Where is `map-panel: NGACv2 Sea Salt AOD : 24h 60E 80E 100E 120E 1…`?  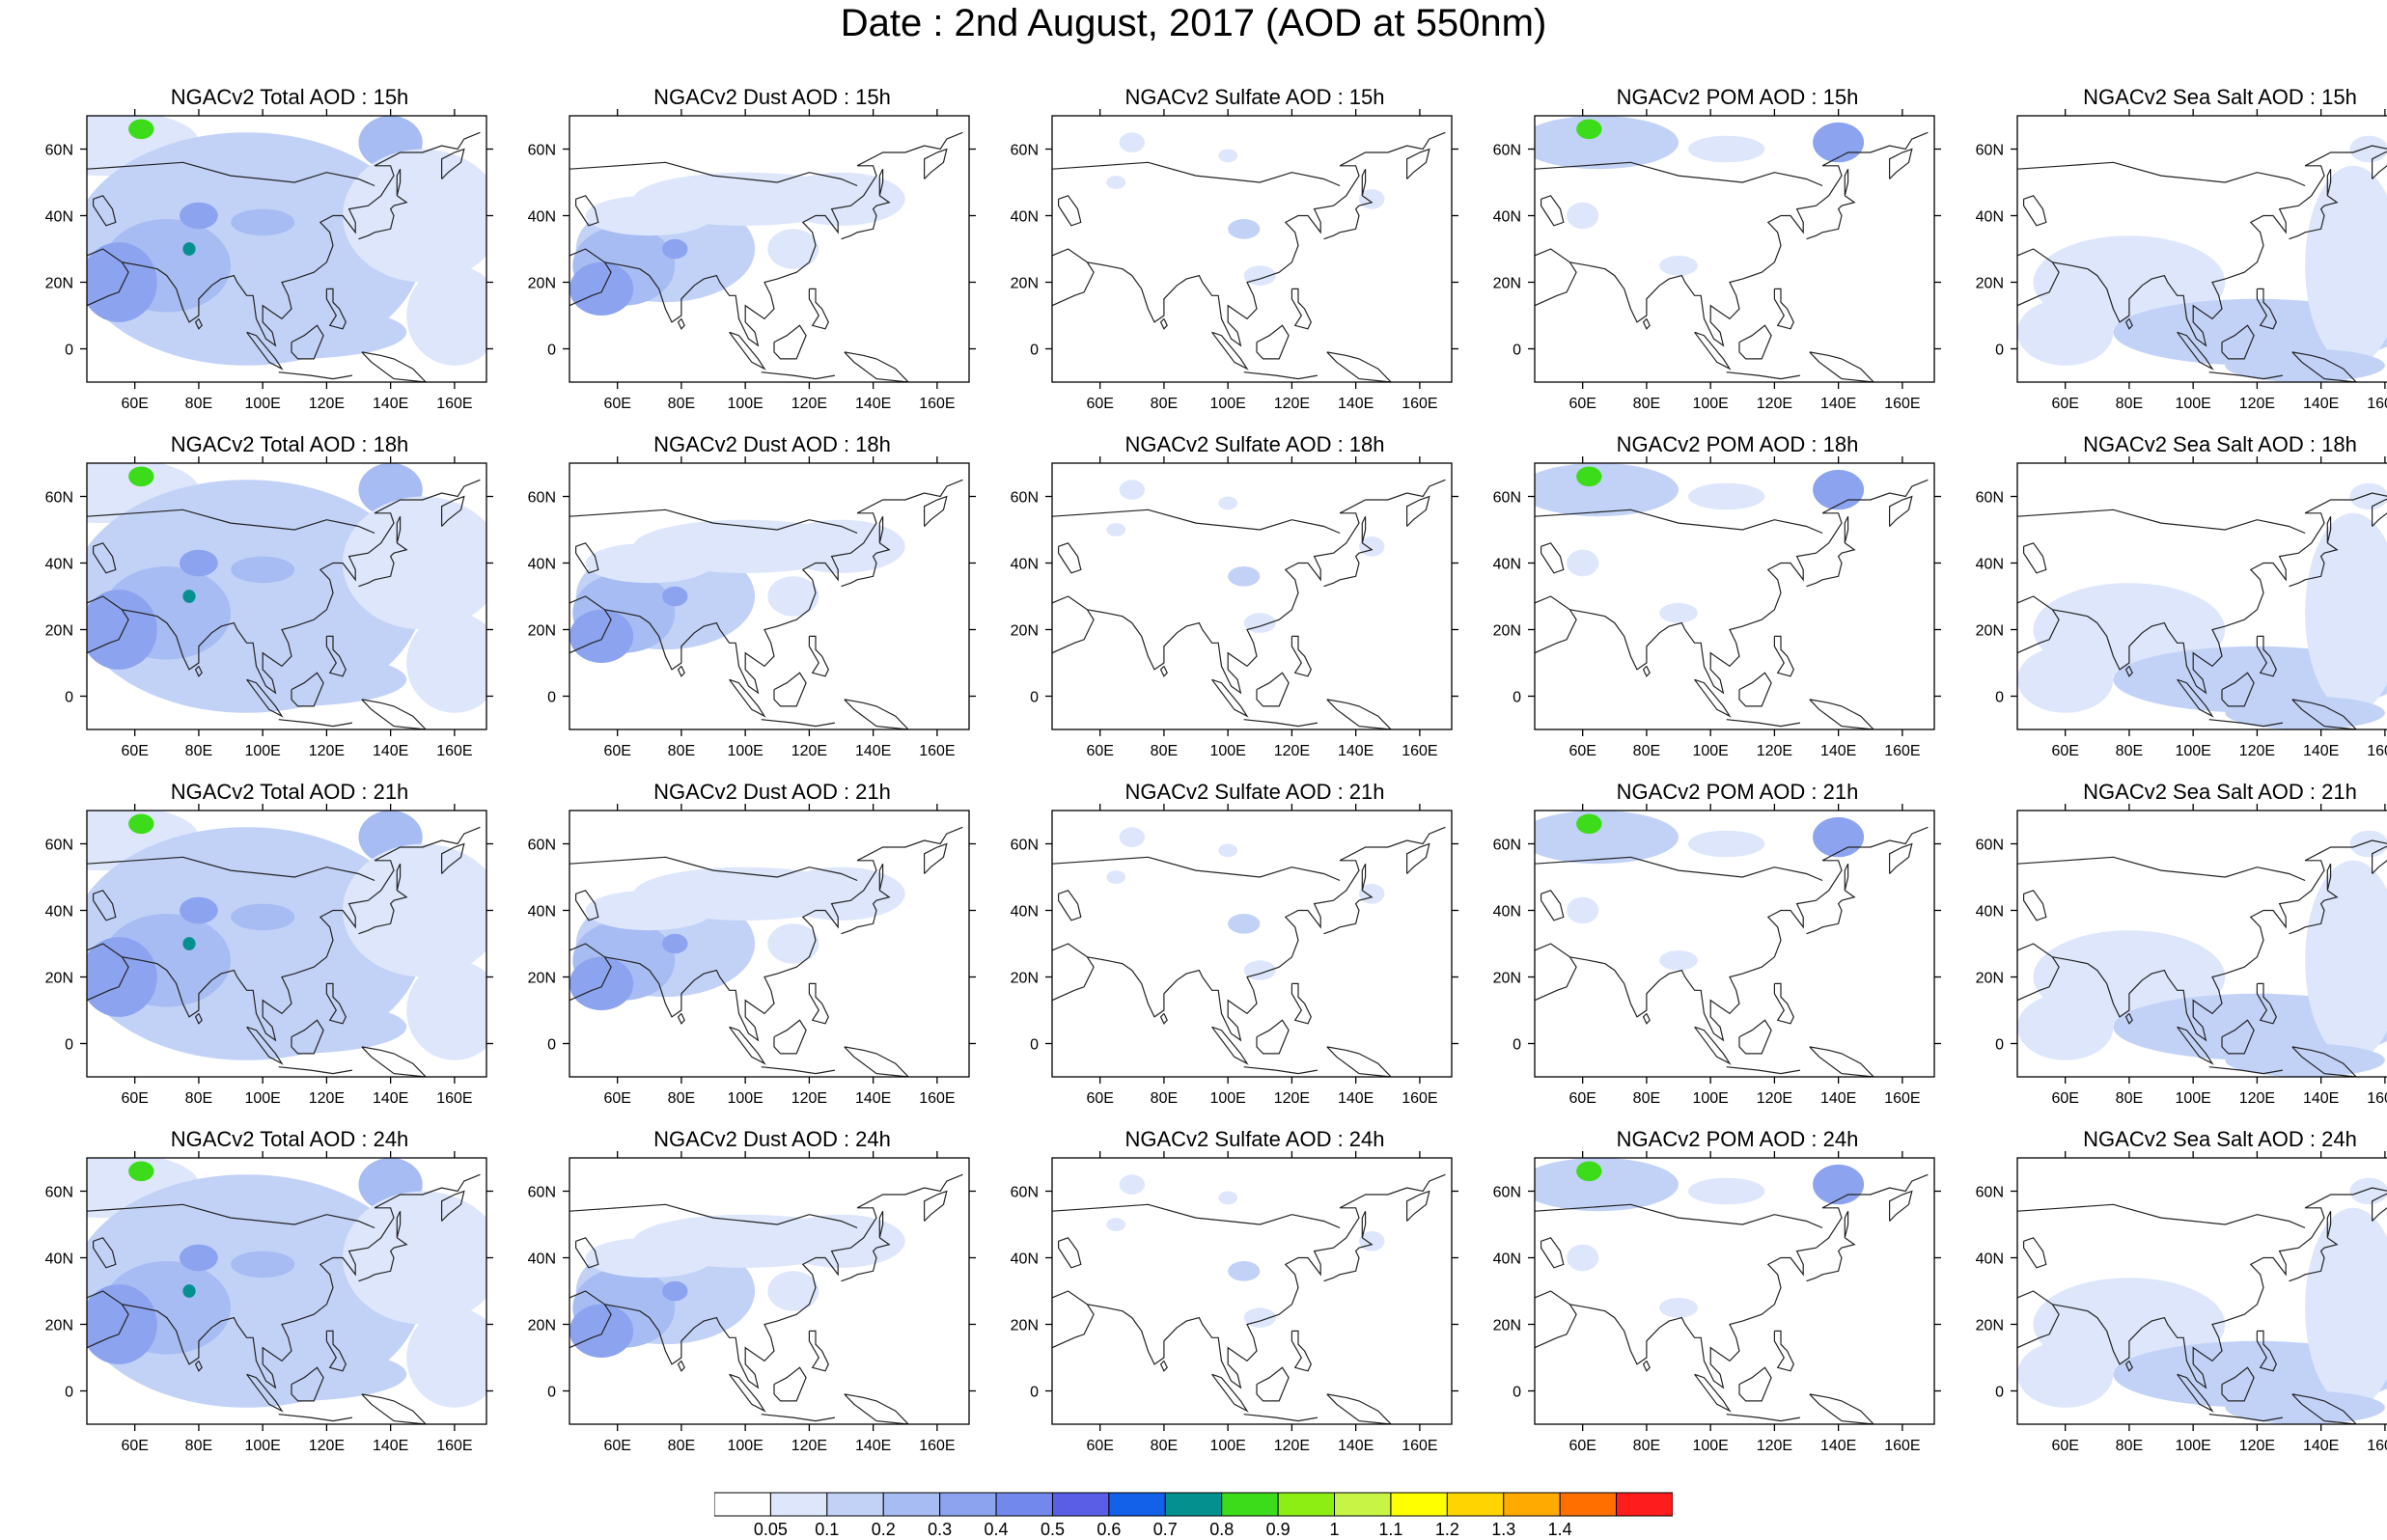 map-panel: NGACv2 Sea Salt AOD : 24h 60E 80E 100E 120E 1… is located at coordinates (2181, 1301).